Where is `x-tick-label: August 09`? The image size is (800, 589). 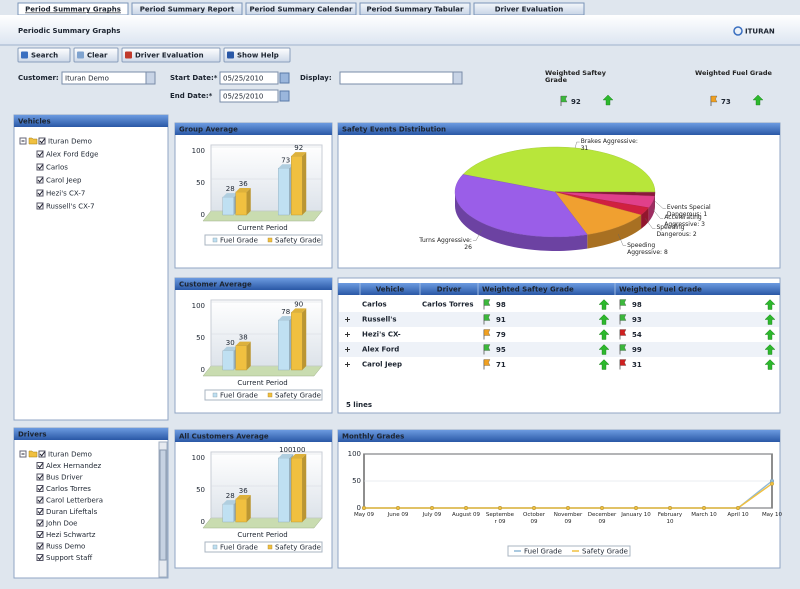
x-tick-label: August 09 is located at coordinates (466, 515).